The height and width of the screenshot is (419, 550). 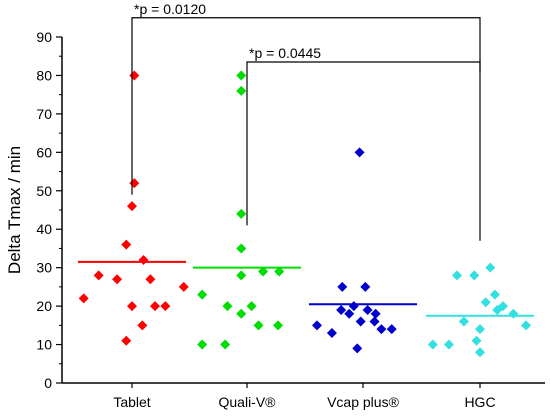 What do you see at coordinates (285, 53) in the screenshot?
I see `p-value-label: *p = 0.0445` at bounding box center [285, 53].